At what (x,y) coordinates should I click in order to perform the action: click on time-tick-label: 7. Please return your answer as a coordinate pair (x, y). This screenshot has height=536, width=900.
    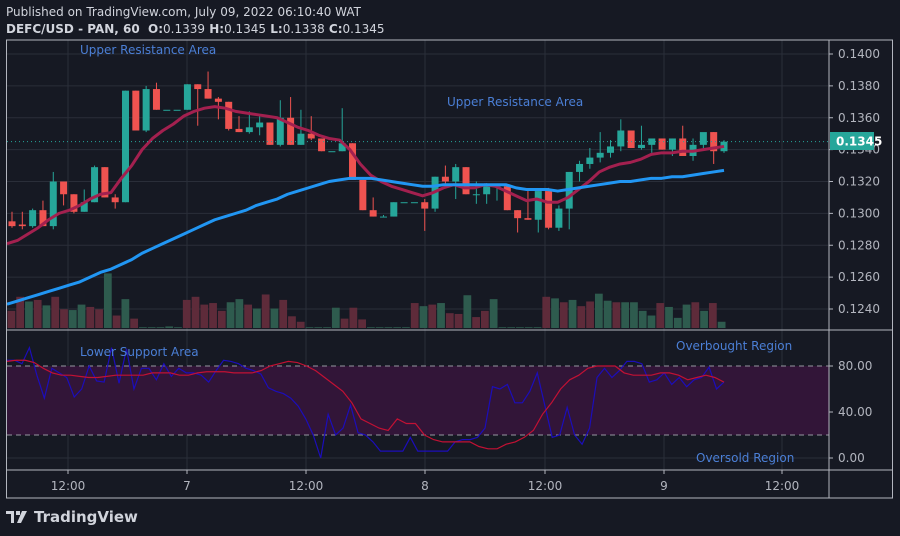
    Looking at the image, I should click on (187, 486).